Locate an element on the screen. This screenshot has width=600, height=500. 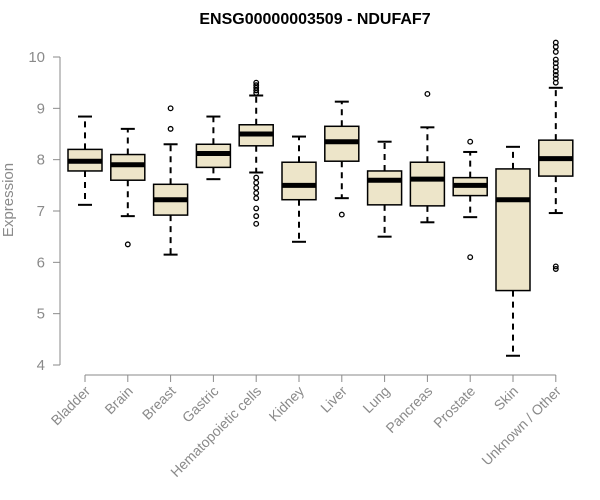
y-tick-label: 9 is located at coordinates (41, 108).